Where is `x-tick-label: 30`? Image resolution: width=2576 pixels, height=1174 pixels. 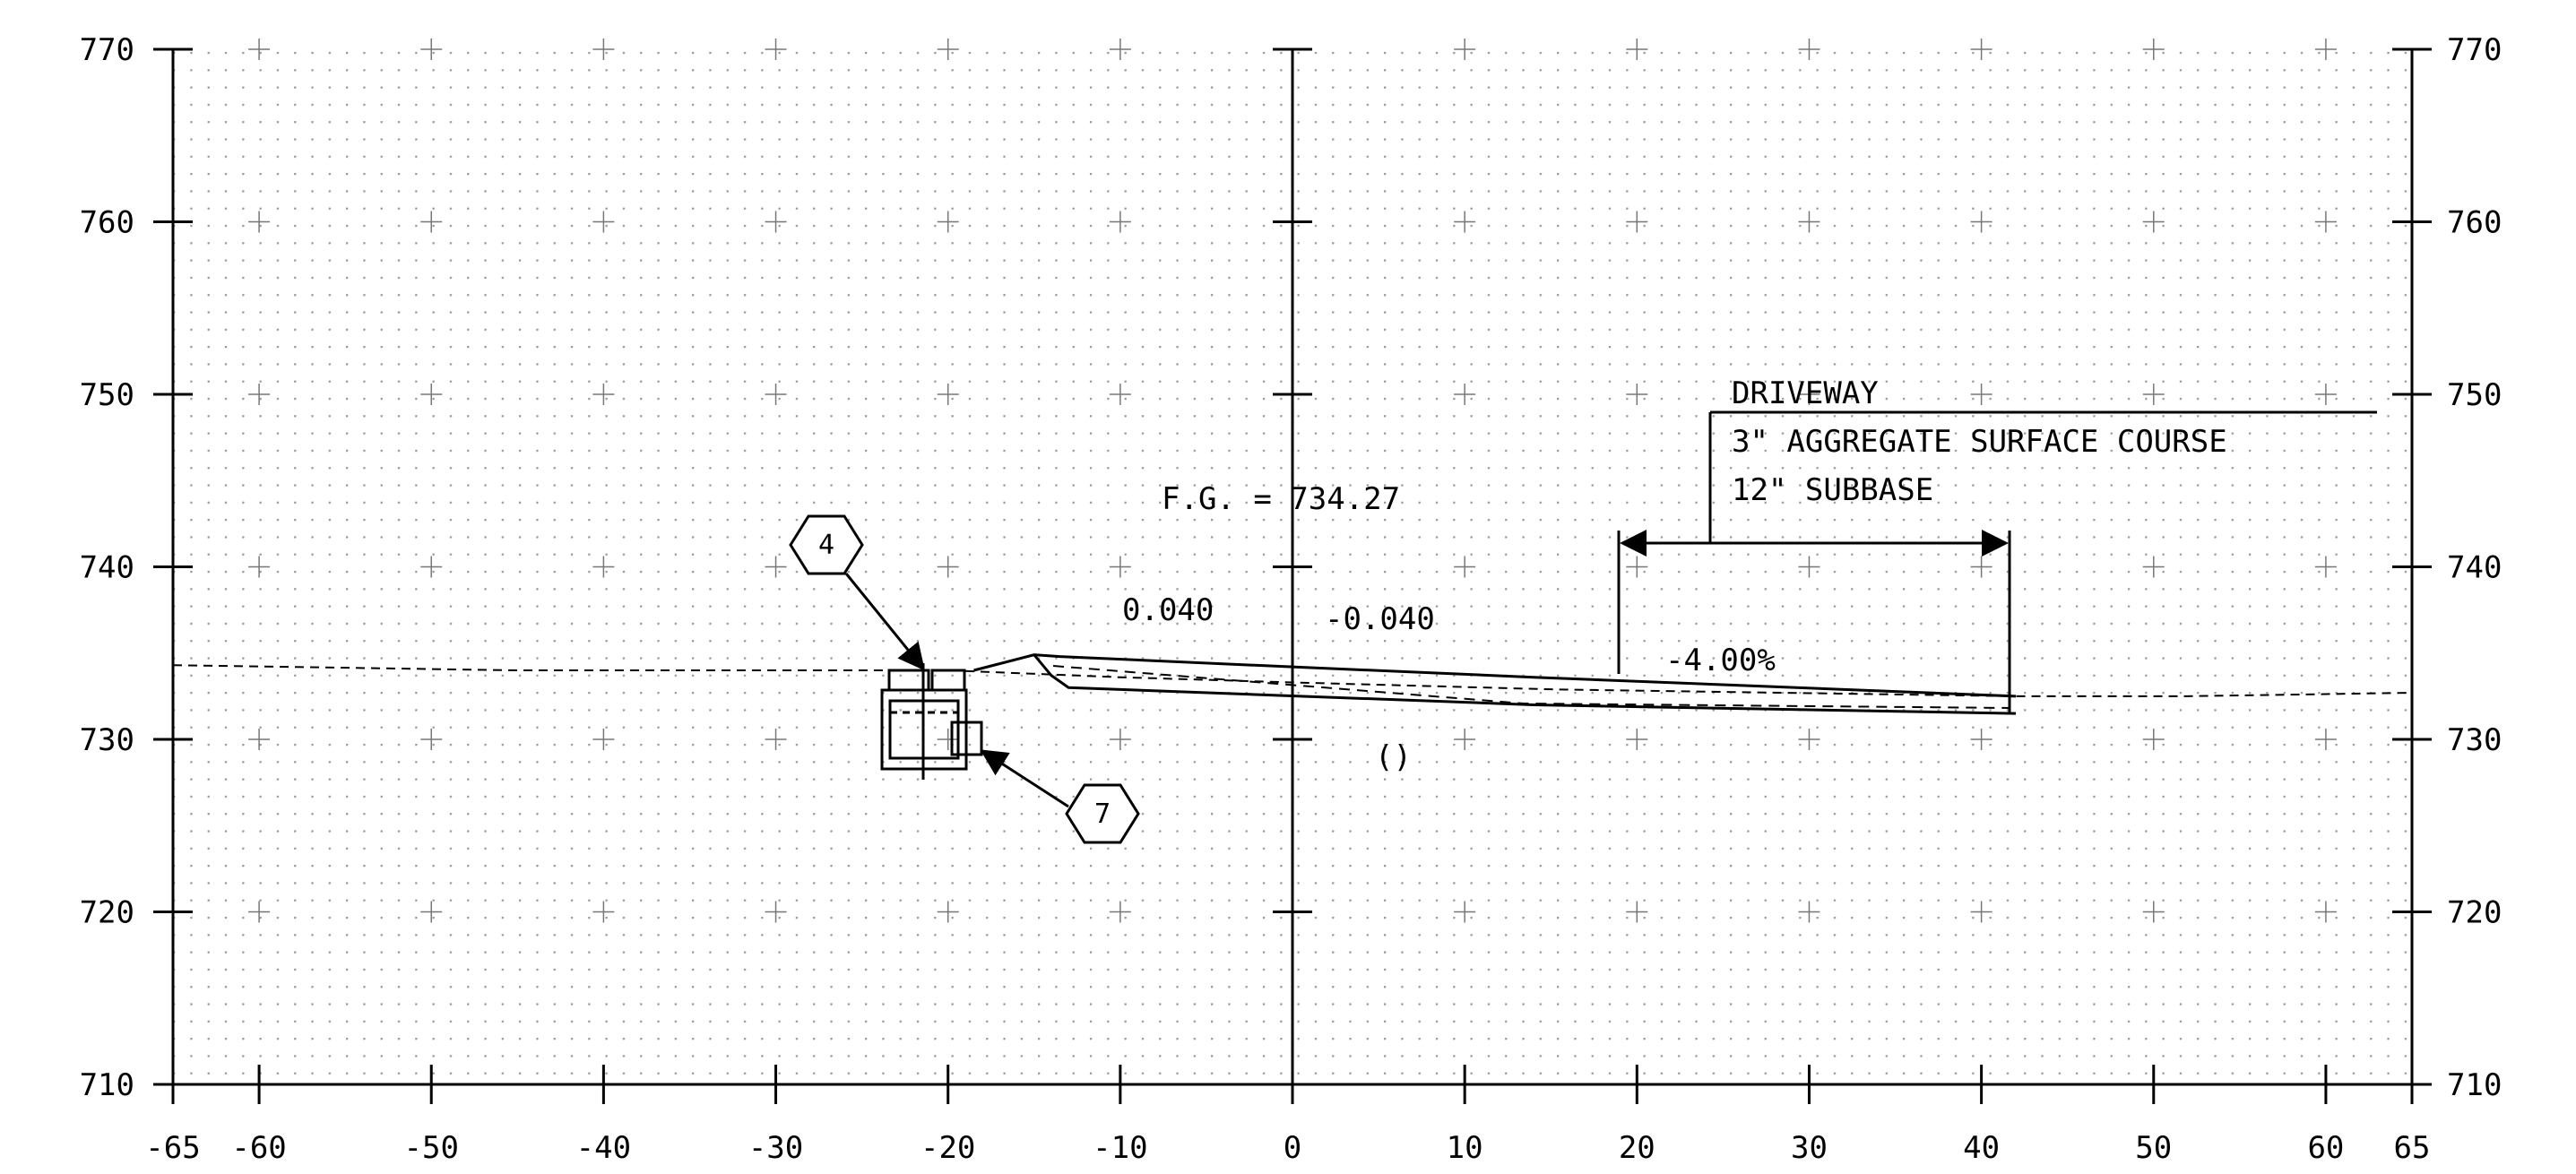
x-tick-label: 30 is located at coordinates (1809, 1148).